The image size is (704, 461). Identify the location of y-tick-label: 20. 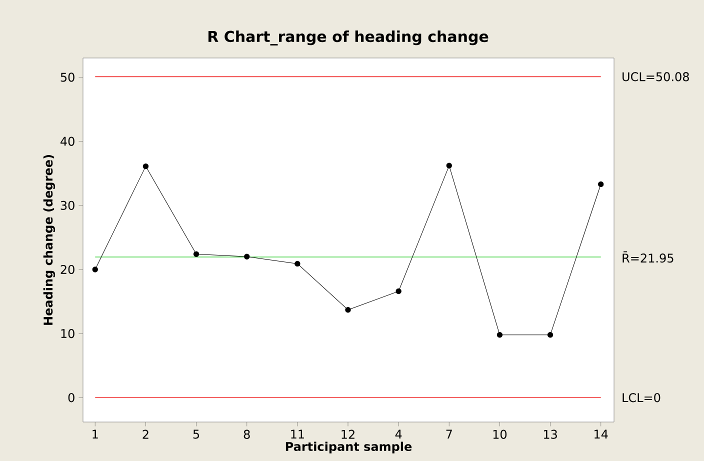
(67, 269).